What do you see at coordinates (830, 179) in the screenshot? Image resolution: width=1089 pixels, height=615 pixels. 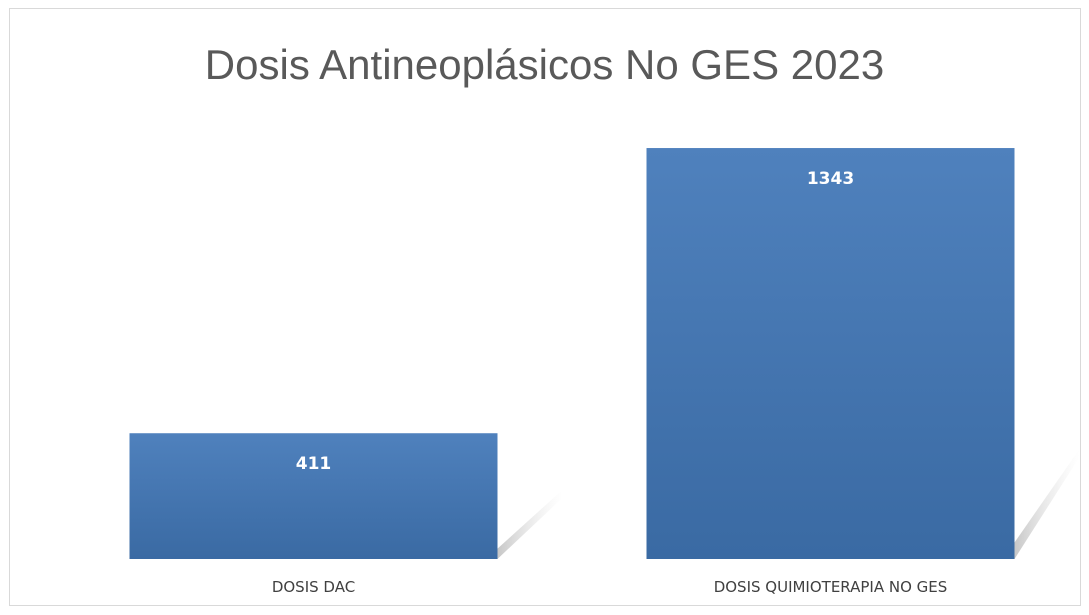 I see `data-label-1: 1343` at bounding box center [830, 179].